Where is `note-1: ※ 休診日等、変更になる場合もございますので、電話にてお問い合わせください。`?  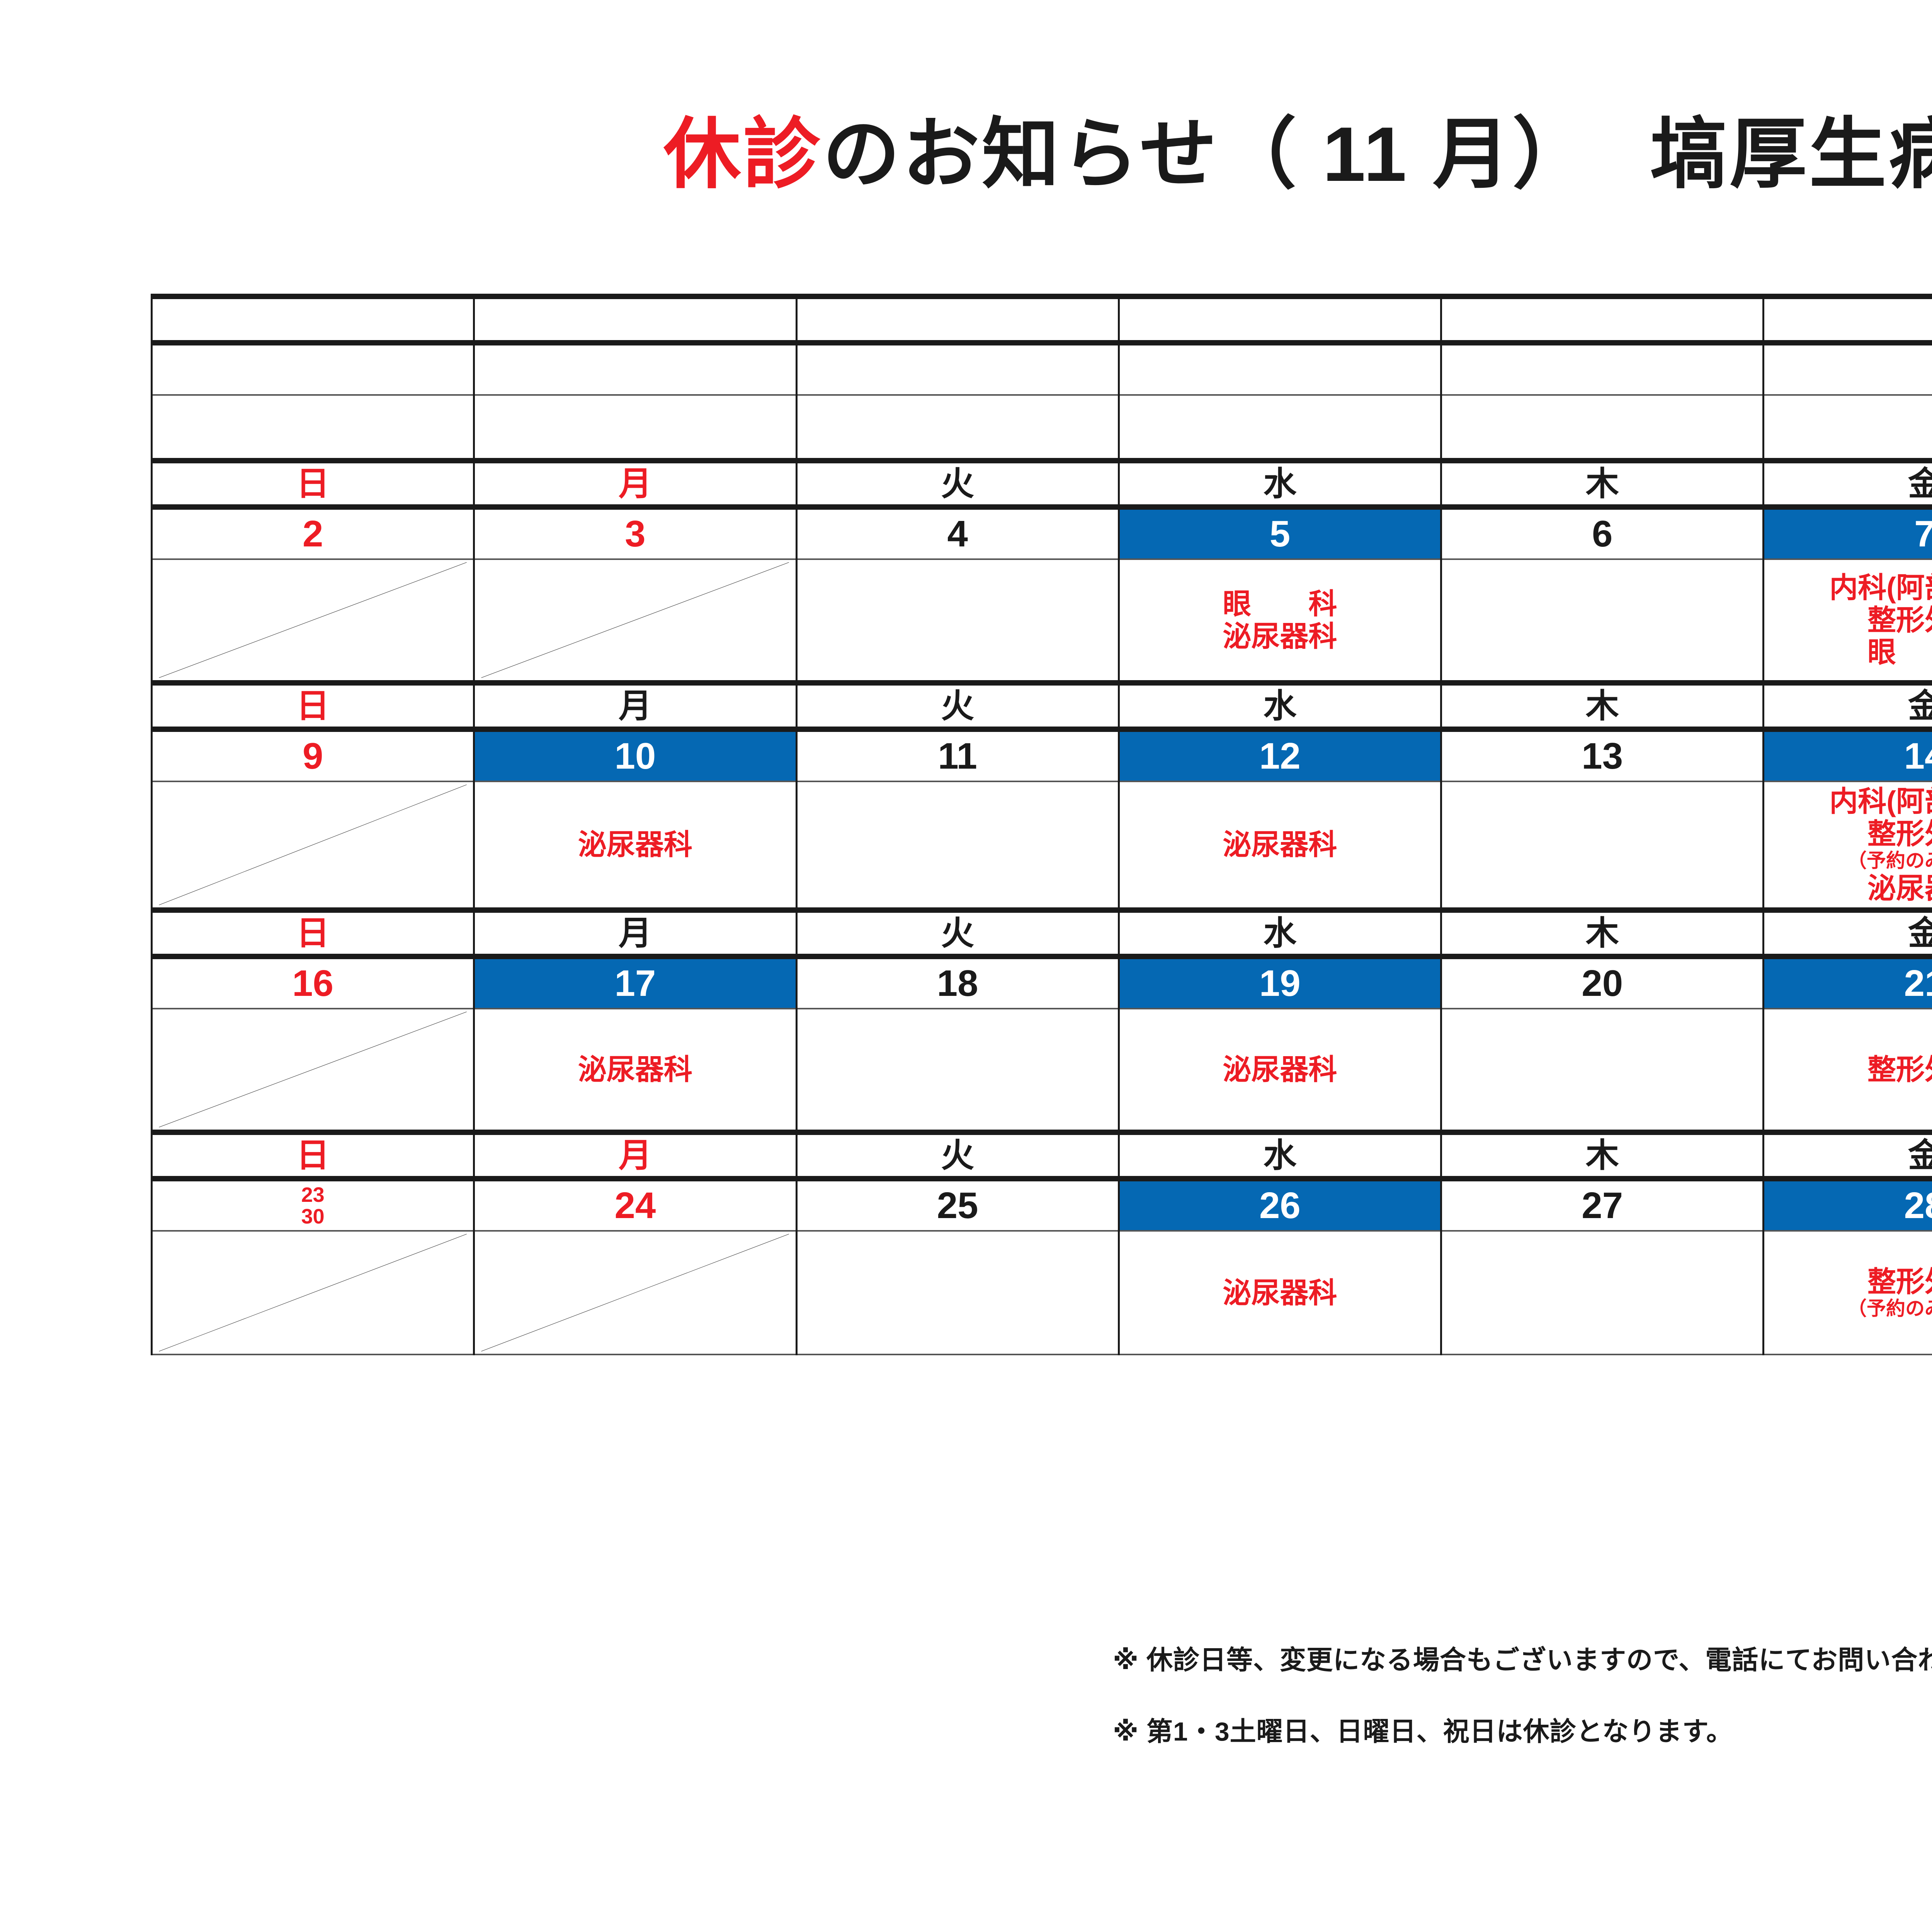
note-1: ※ 休診日等、変更になる場合もございますので、電話にてお問い合わせください。 is located at coordinates (1523, 1660).